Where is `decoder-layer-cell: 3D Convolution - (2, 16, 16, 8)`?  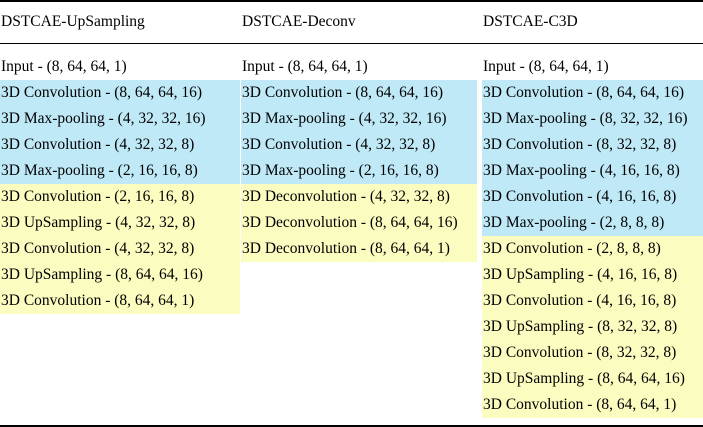
decoder-layer-cell: 3D Convolution - (2, 16, 16, 8) is located at coordinates (120, 197).